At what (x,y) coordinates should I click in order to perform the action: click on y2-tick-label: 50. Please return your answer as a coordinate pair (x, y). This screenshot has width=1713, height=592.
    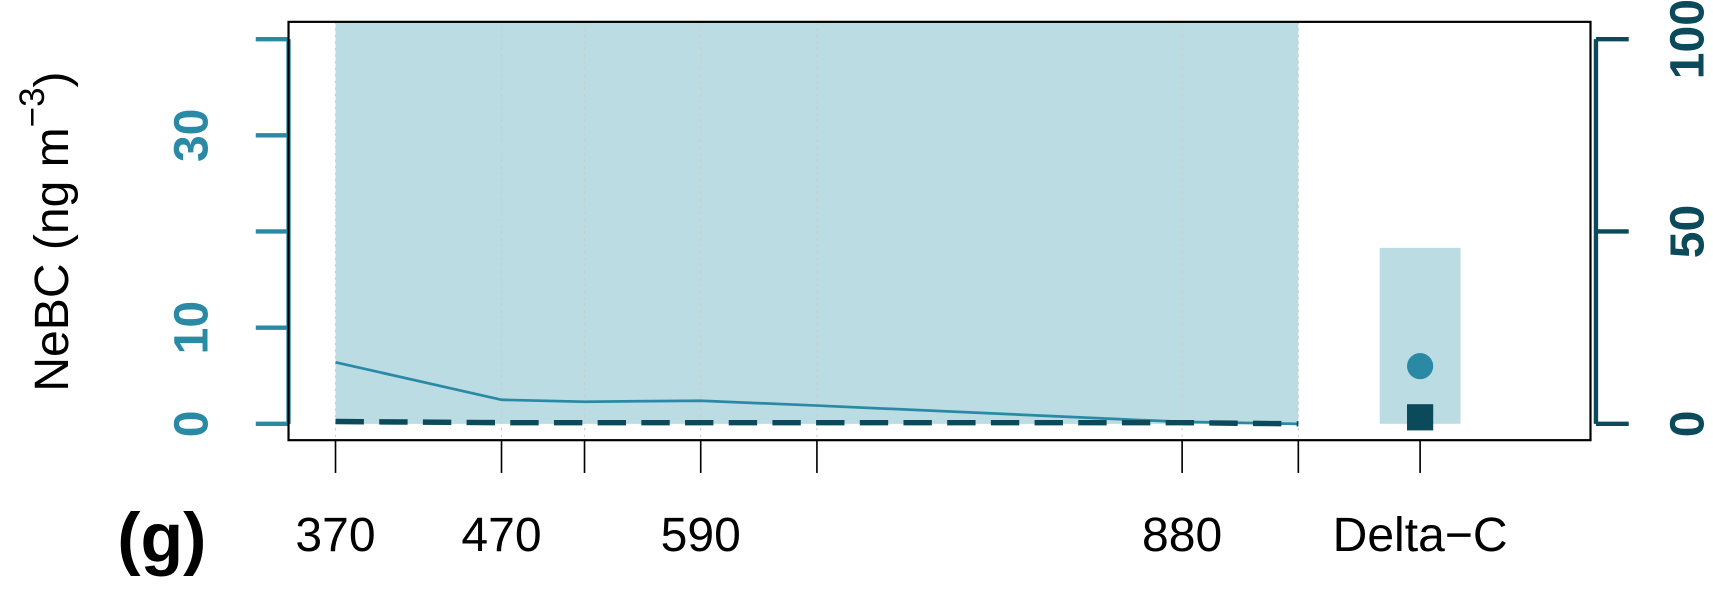
    Looking at the image, I should click on (1687, 231).